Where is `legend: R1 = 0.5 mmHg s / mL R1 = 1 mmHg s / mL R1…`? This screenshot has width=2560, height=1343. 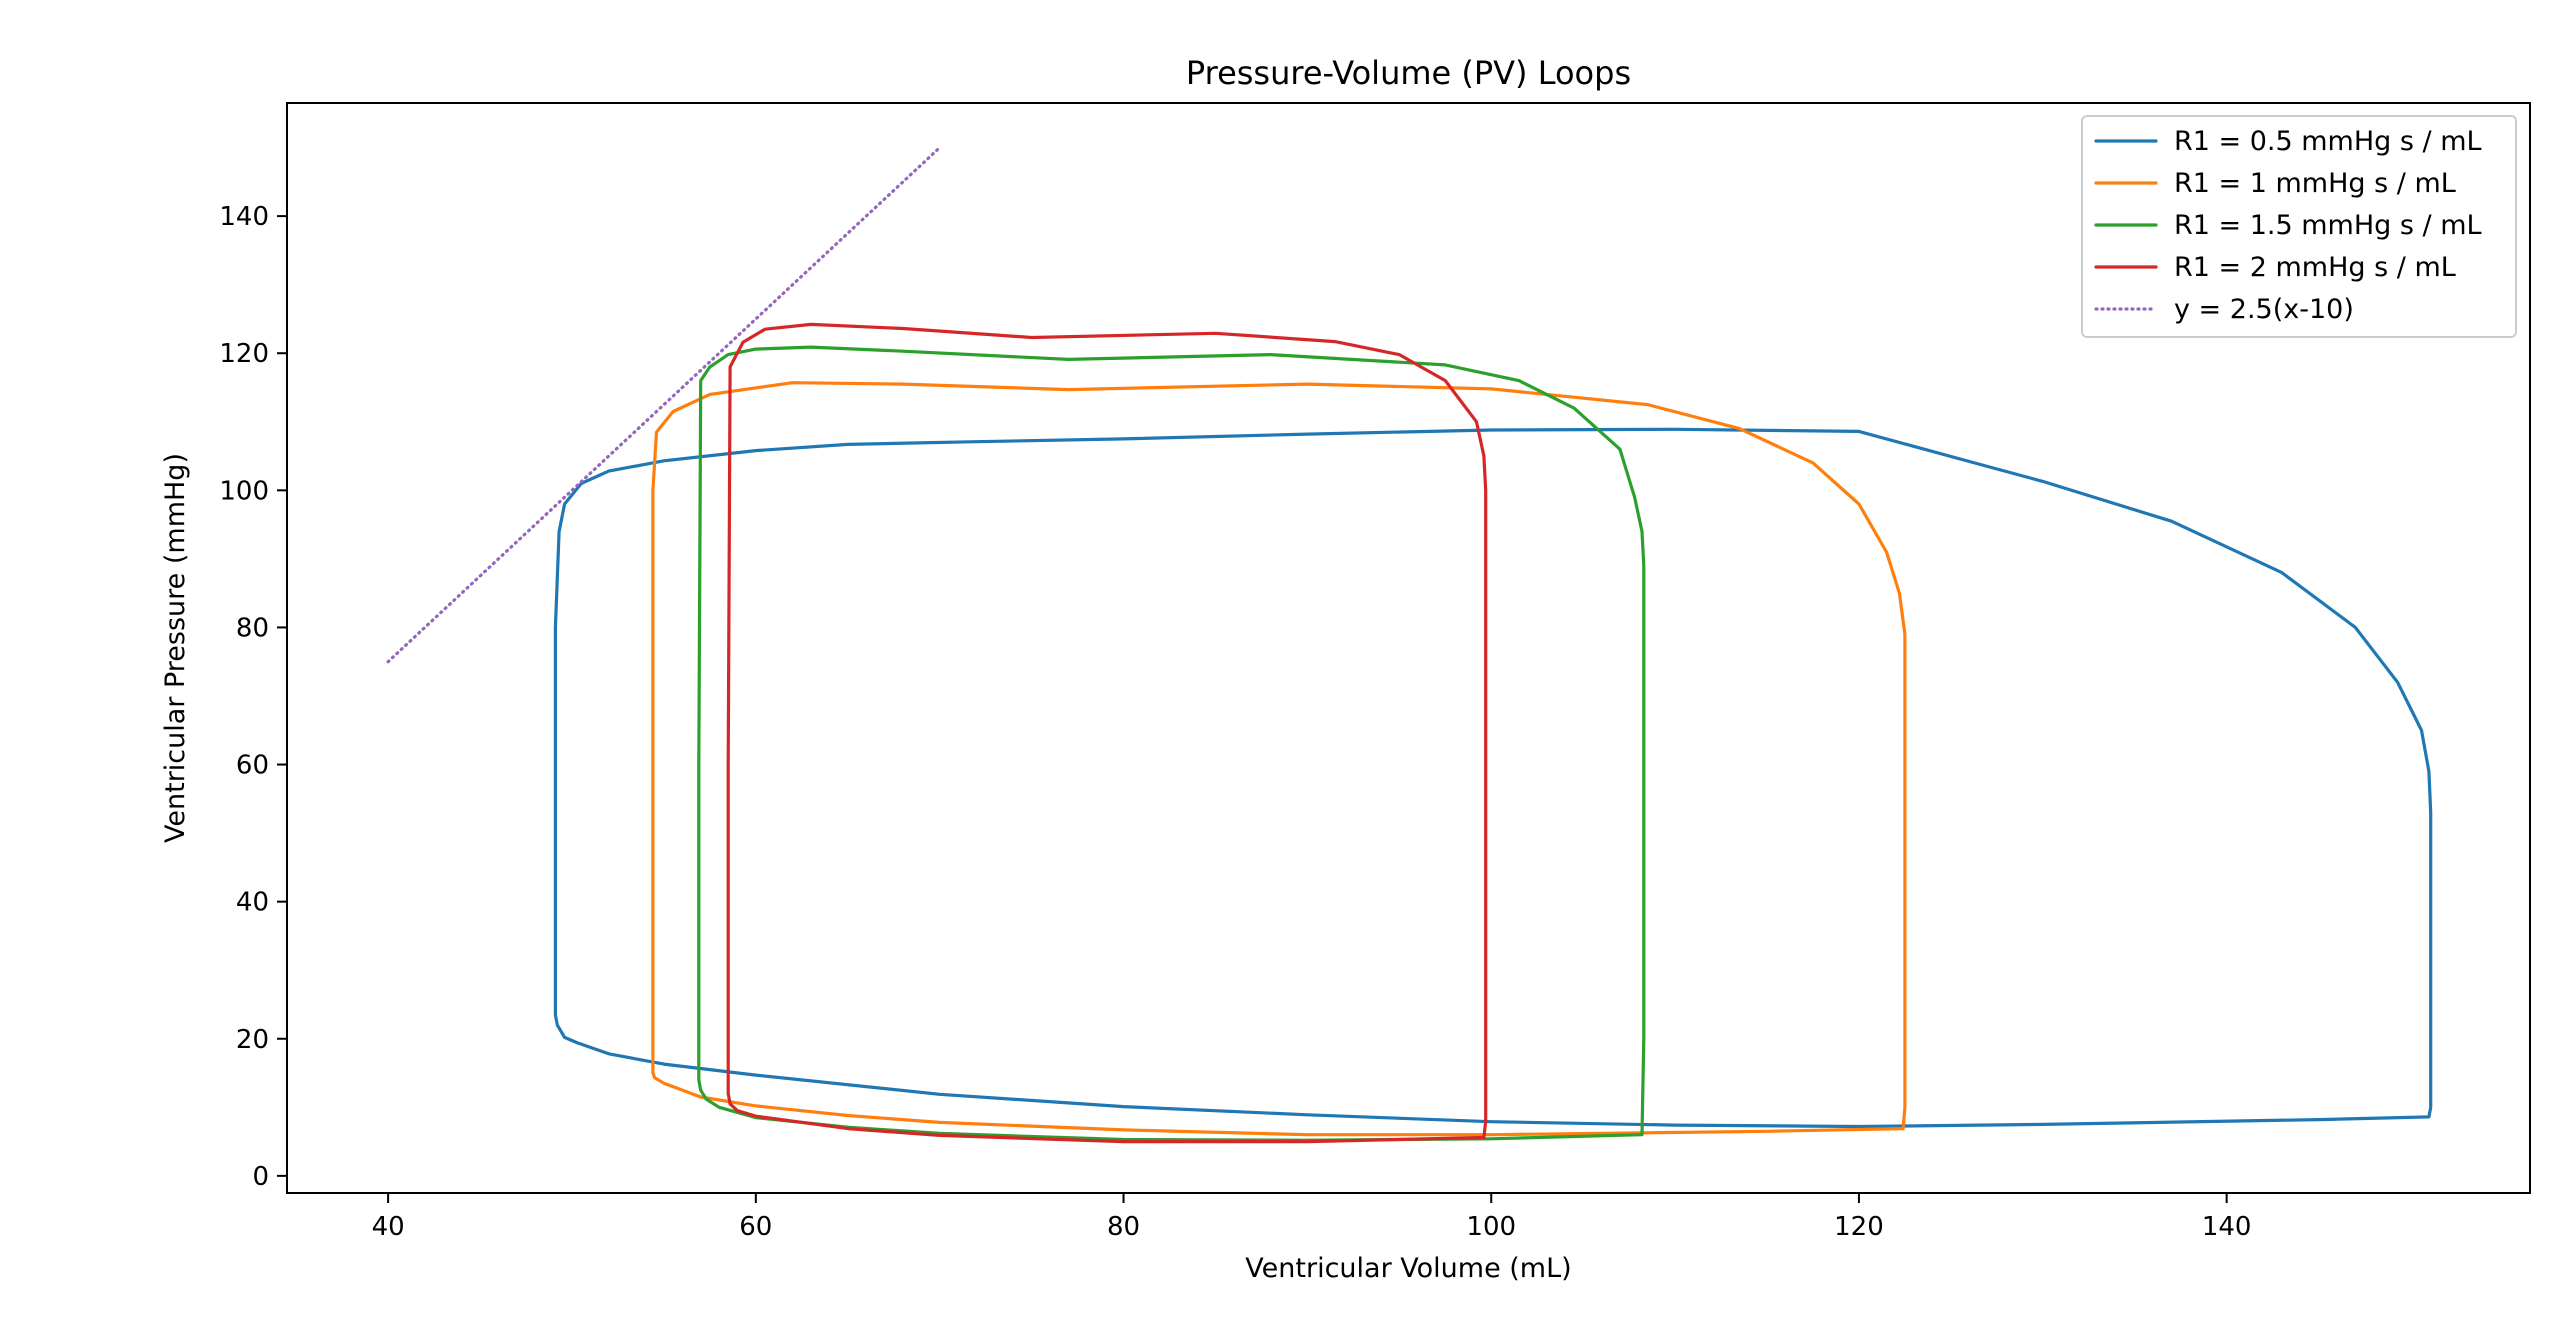
legend: R1 = 0.5 mmHg s / mL R1 = 1 mmHg s / mL R1… is located at coordinates (2299, 226).